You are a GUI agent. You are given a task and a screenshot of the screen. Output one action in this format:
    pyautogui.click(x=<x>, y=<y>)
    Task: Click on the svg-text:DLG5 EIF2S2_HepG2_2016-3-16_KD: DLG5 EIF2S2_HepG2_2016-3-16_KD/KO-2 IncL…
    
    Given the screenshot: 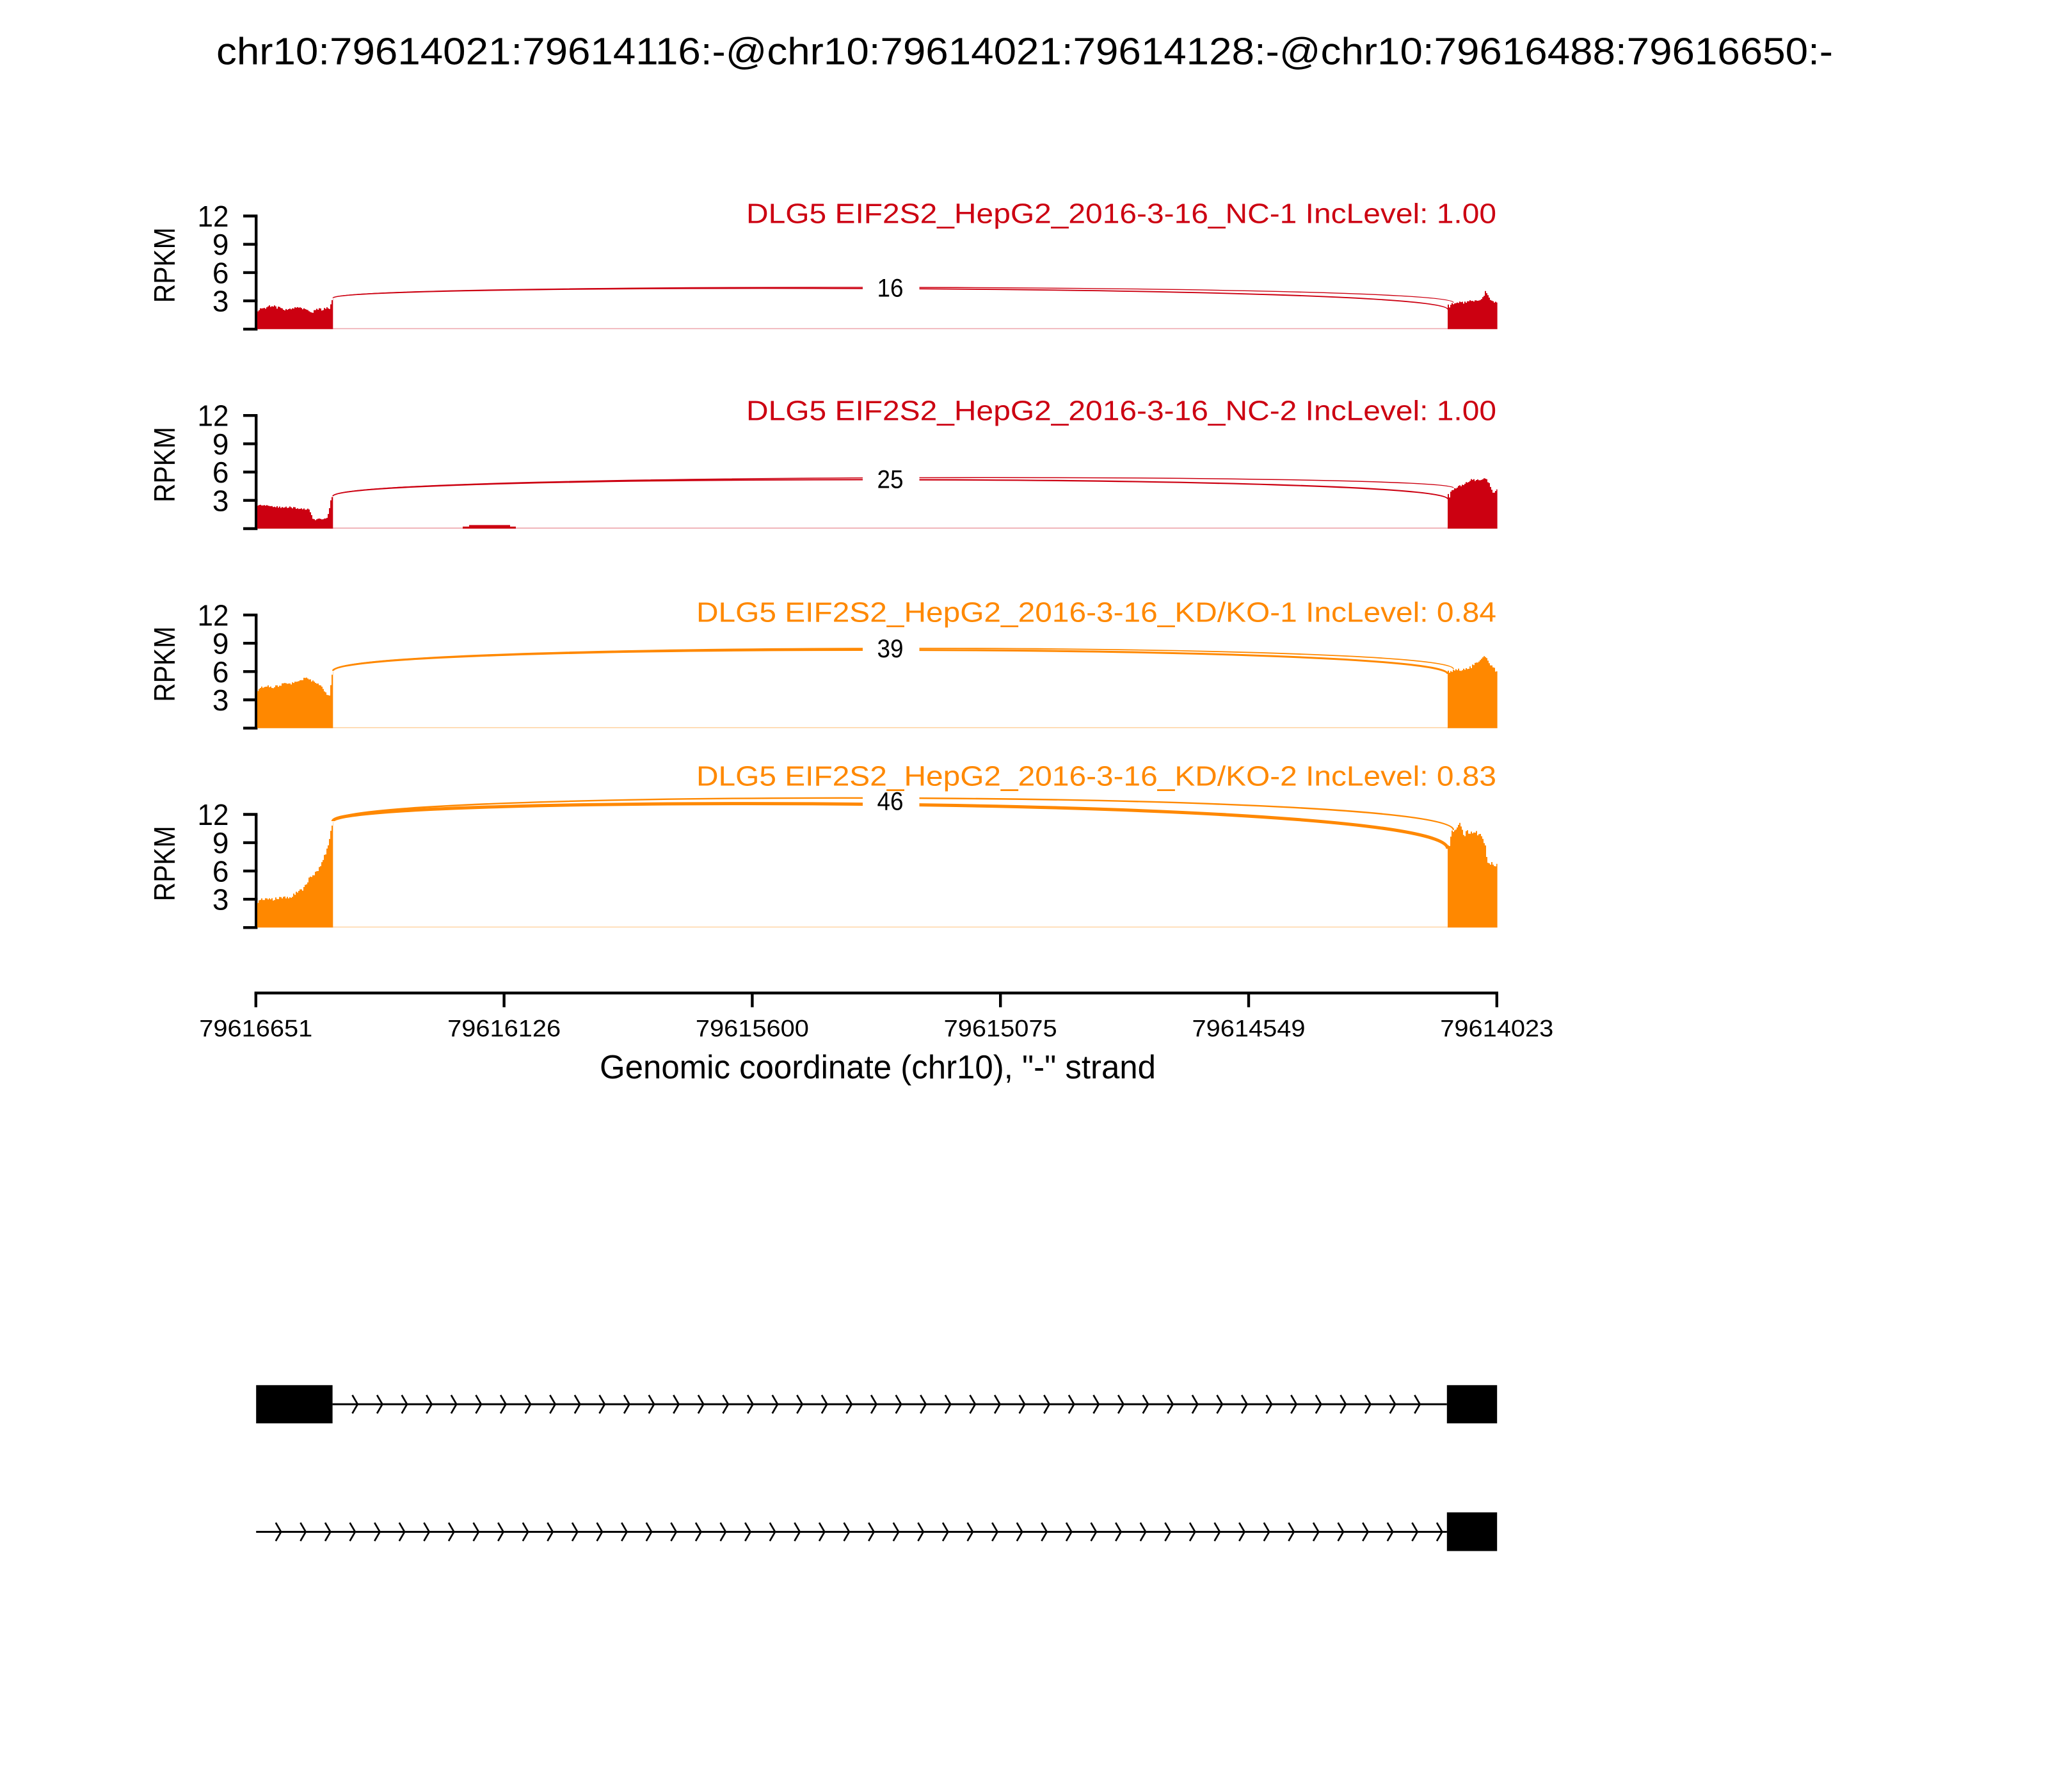 What is the action you would take?
    pyautogui.click(x=1096, y=777)
    